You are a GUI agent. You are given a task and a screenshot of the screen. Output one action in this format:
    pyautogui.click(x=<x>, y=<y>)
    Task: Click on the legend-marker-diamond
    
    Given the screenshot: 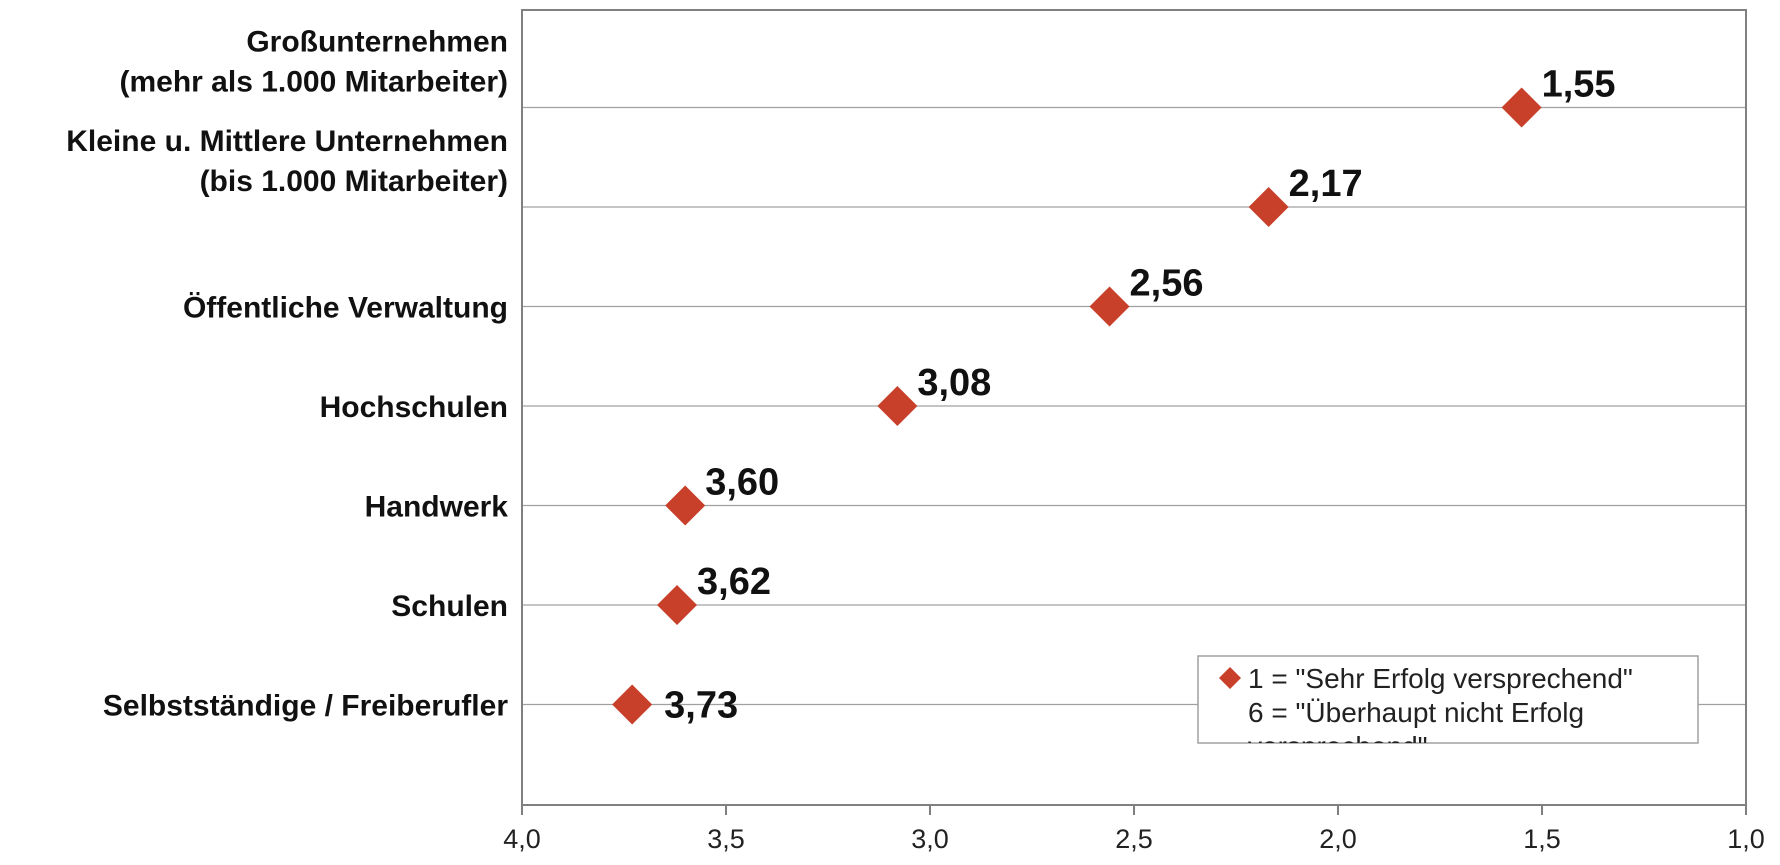 What is the action you would take?
    pyautogui.click(x=1230, y=678)
    